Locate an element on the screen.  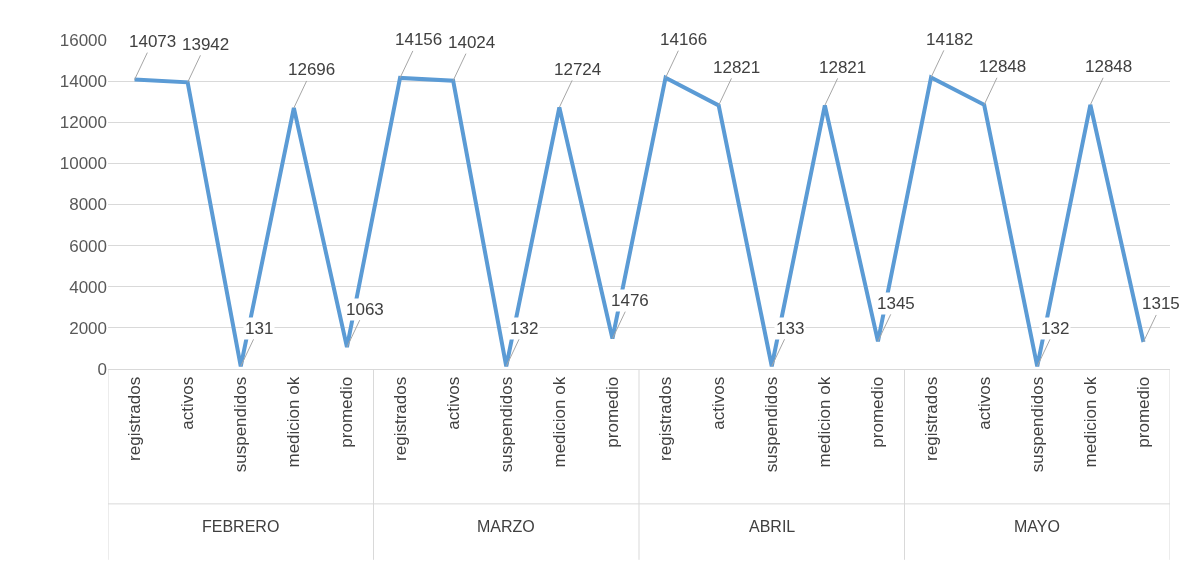
y-tick-label: 12000 is located at coordinates (83, 123).